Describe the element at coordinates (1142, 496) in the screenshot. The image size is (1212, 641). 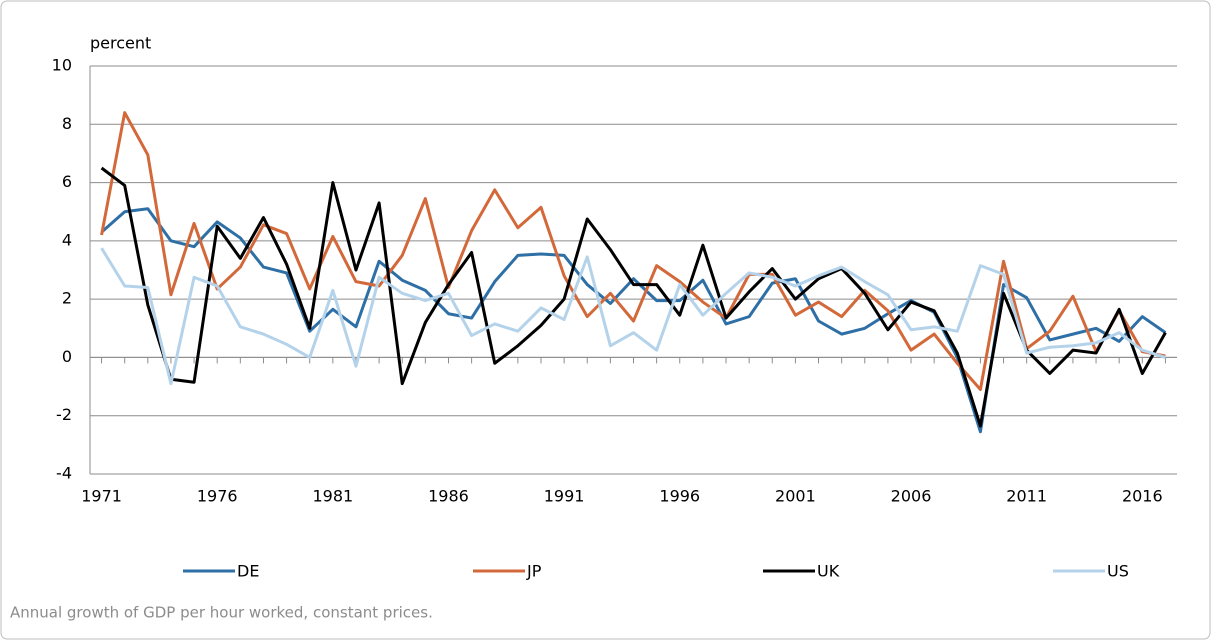
I see `x-tick-label: 2016` at that location.